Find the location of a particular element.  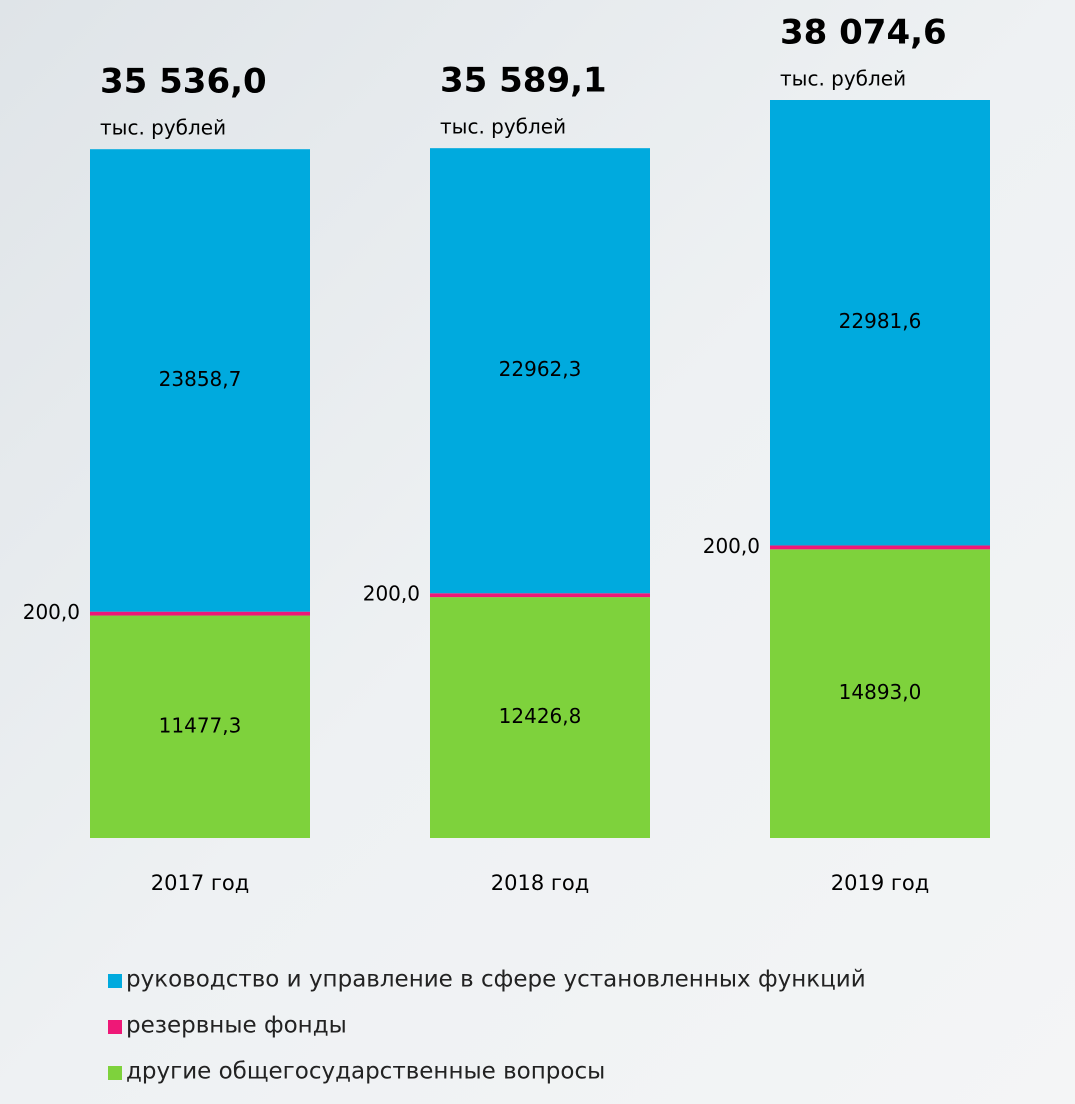

total-label: 38 074,6 is located at coordinates (863, 33).